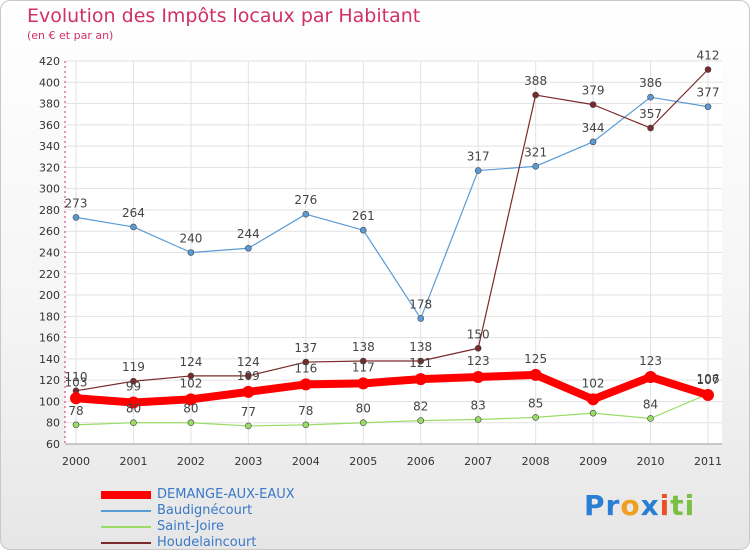 The width and height of the screenshot is (750, 550). I want to click on chart-subtitle: (en € et par an), so click(70, 35).